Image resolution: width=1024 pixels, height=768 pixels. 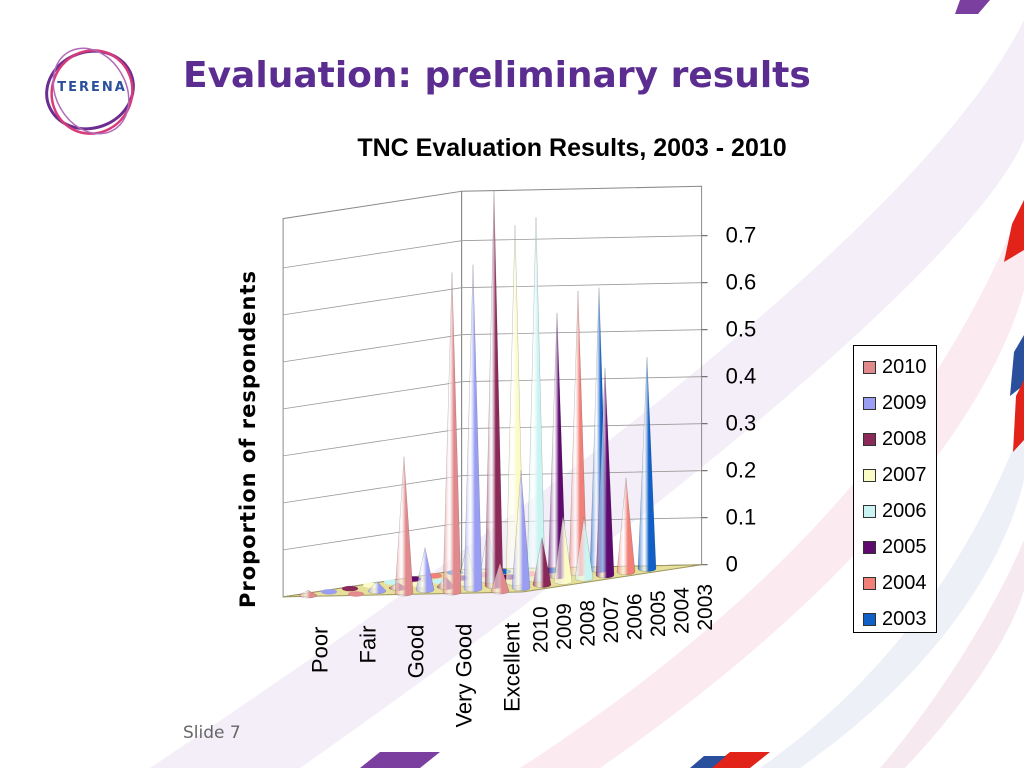 What do you see at coordinates (564, 626) in the screenshot?
I see `series-tick-label: 2009` at bounding box center [564, 626].